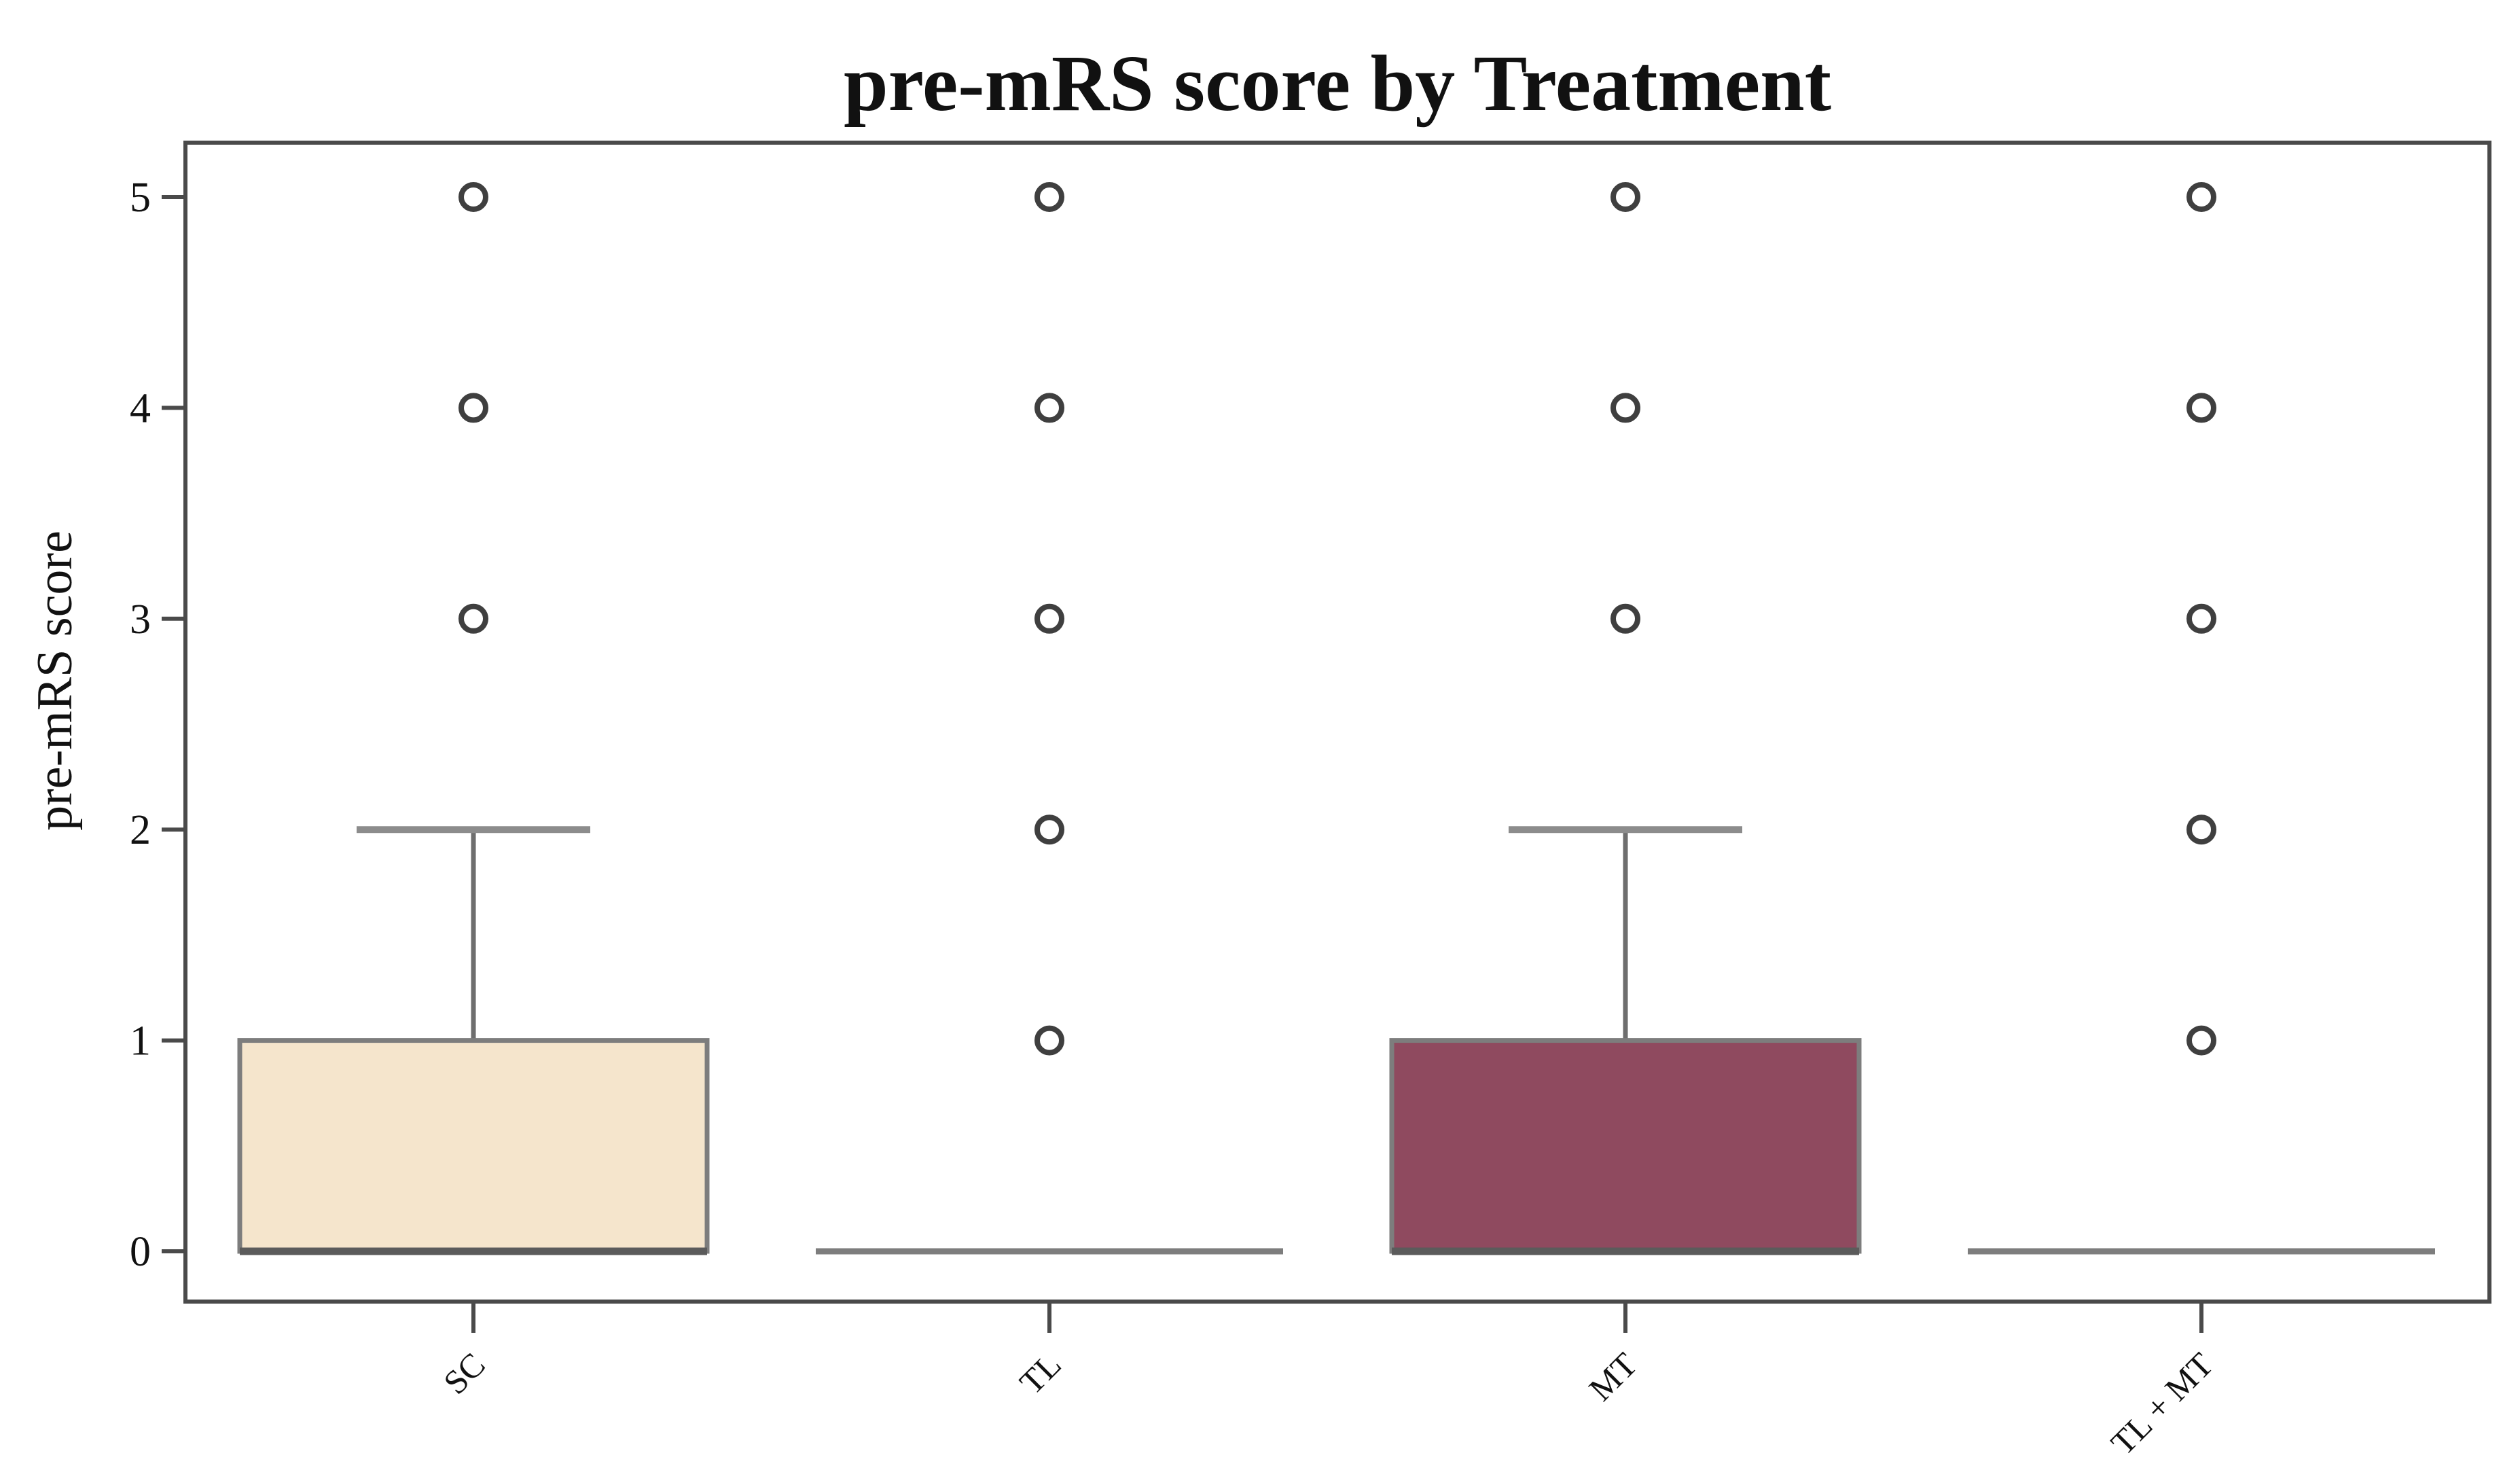 Image resolution: width=2520 pixels, height=1468 pixels. Describe the element at coordinates (55, 681) in the screenshot. I see `y-axis-label: pre-mRS score` at that location.